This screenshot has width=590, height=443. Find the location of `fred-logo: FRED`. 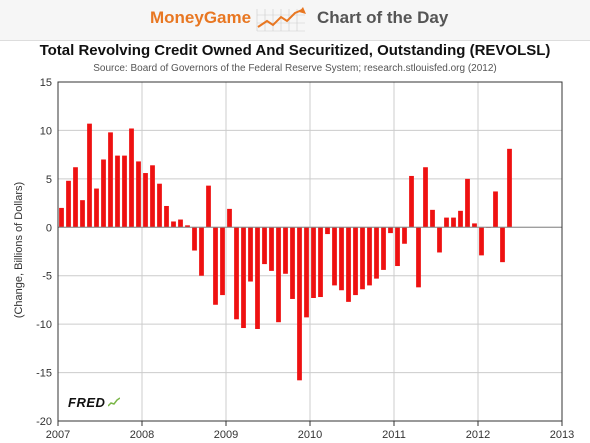

fred-logo: FRED is located at coordinates (87, 402).